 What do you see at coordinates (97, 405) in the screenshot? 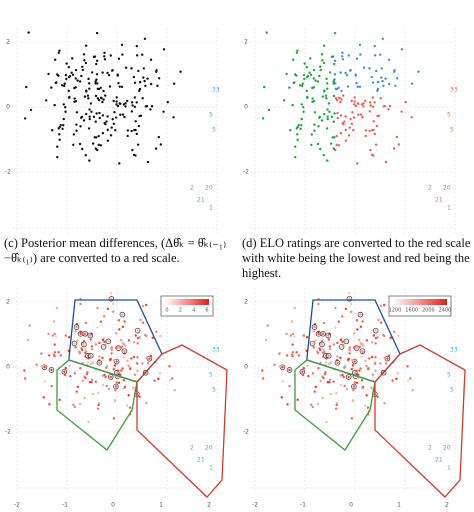
I see `cluster-region` at bounding box center [97, 405].